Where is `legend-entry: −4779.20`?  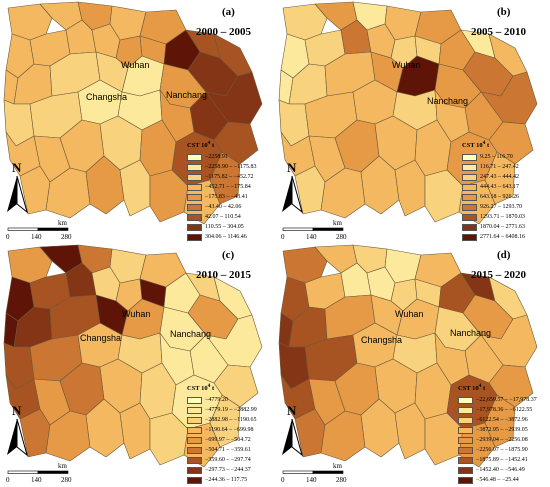
legend-entry: −4779.20 is located at coordinates (222, 400).